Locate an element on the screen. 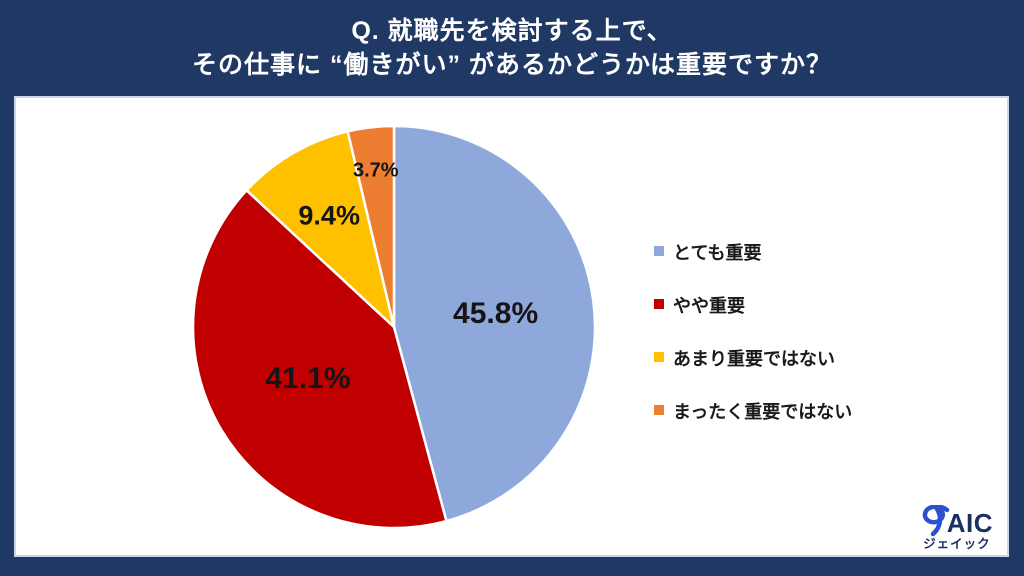  jaic-wordmark: AIC is located at coordinates (957, 521).